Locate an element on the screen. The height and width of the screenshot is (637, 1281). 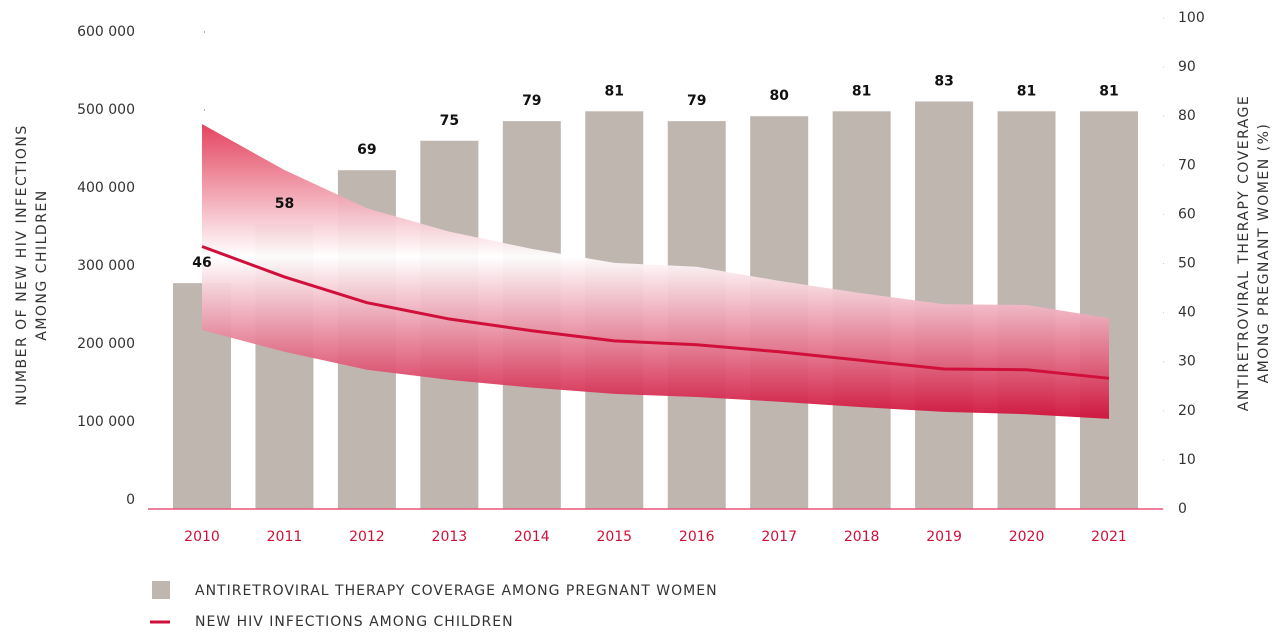
x-tick-label: 2014 is located at coordinates (532, 537).